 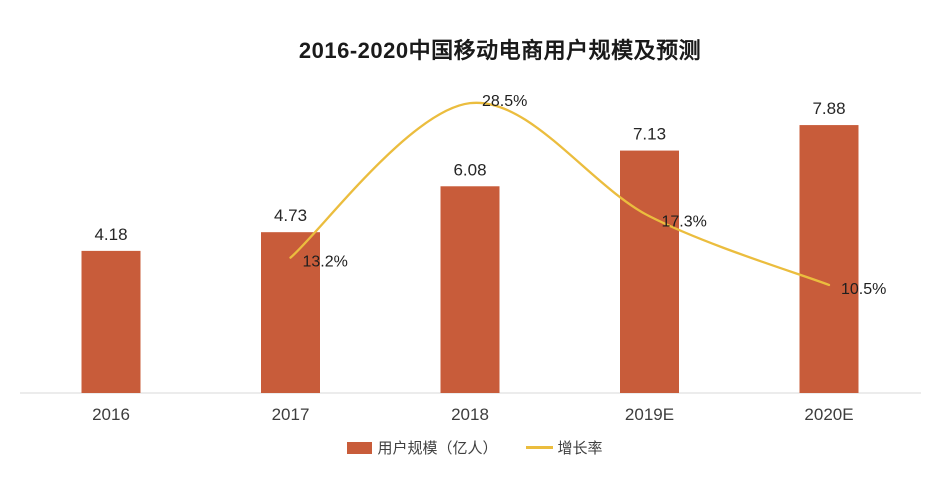 What do you see at coordinates (110, 234) in the screenshot?
I see `bar-value-label: 4.18` at bounding box center [110, 234].